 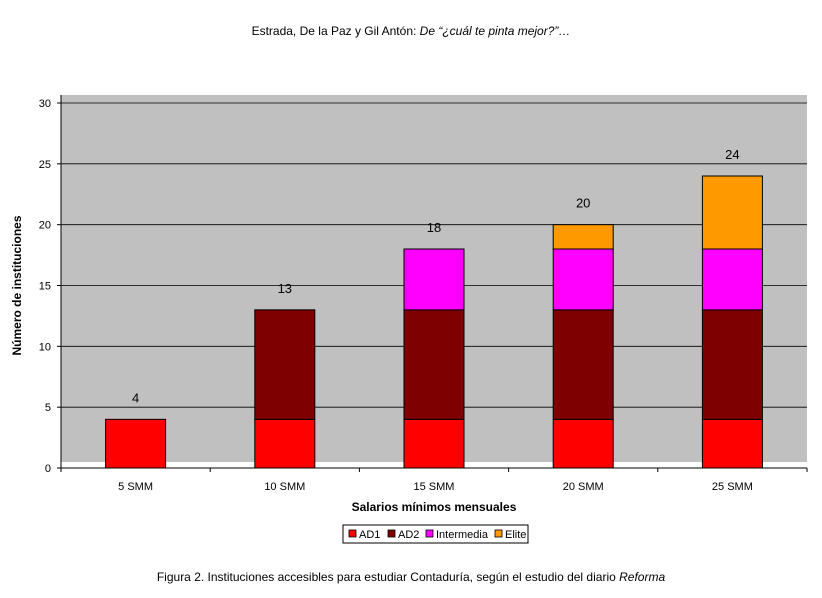 What do you see at coordinates (429, 533) in the screenshot?
I see `legend-swatch-intermedia` at bounding box center [429, 533].